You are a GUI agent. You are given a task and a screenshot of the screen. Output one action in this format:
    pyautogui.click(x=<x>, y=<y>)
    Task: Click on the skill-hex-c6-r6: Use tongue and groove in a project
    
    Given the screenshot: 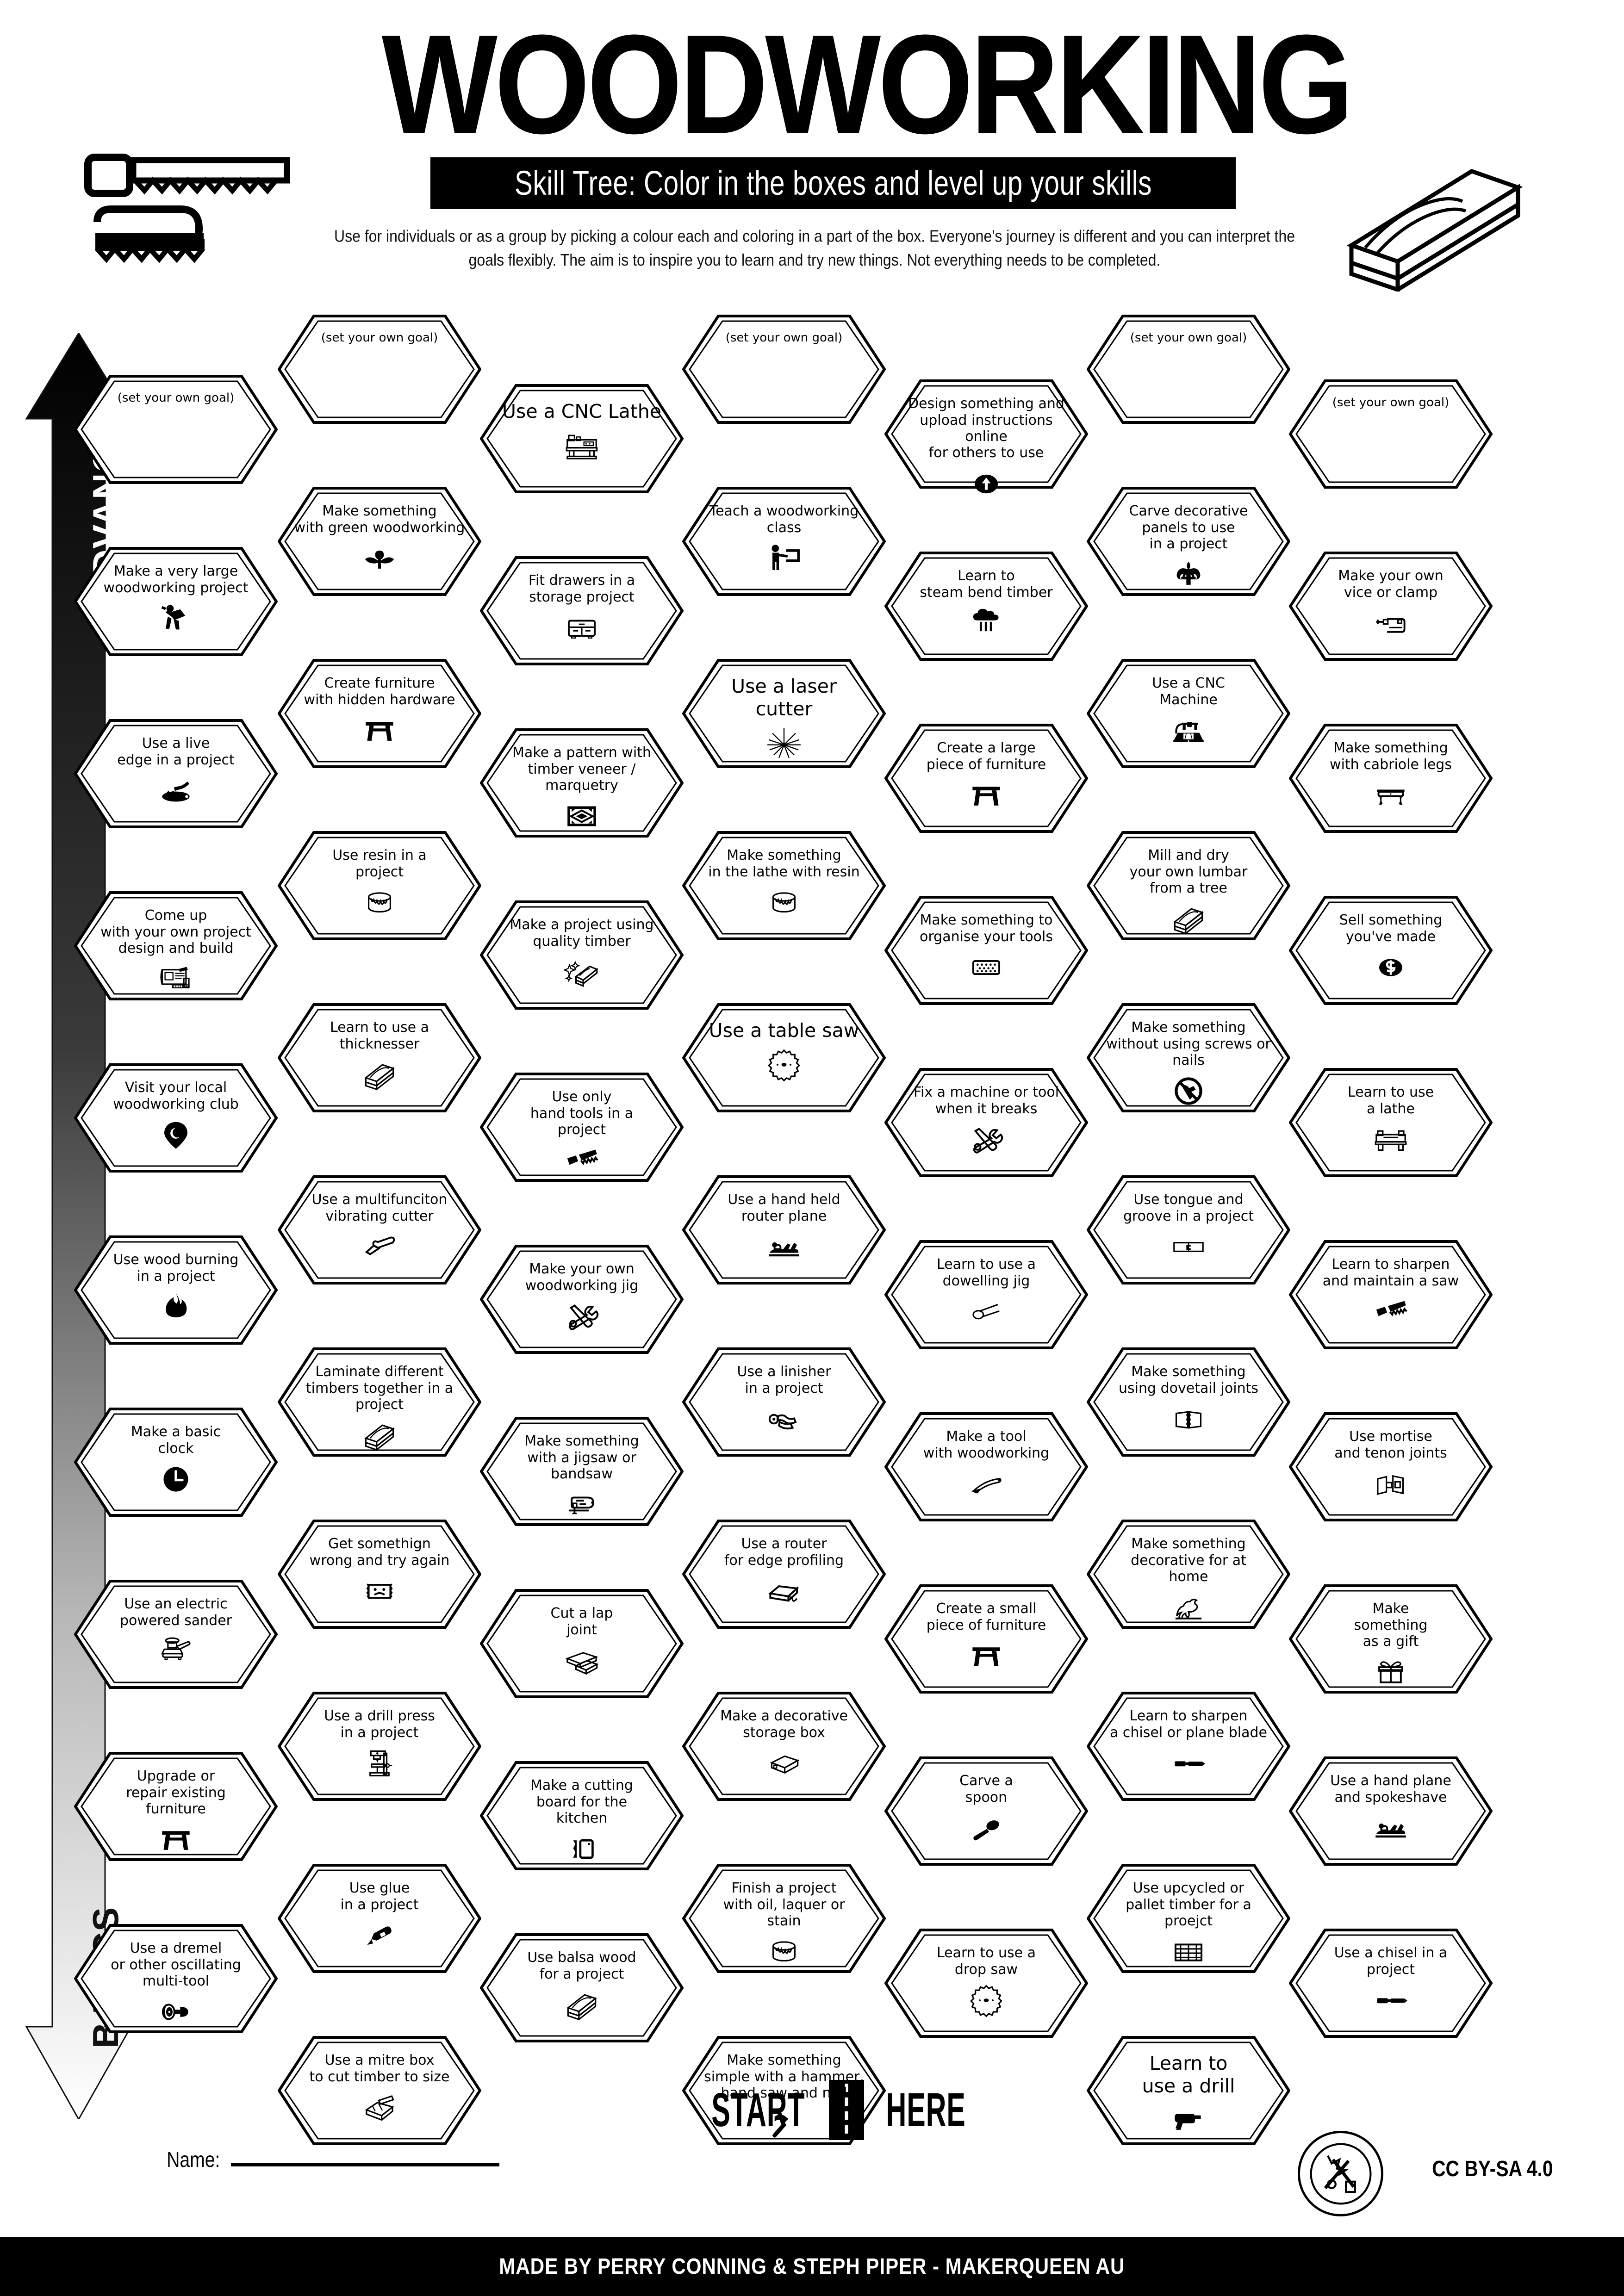 What is the action you would take?
    pyautogui.click(x=1188, y=1230)
    